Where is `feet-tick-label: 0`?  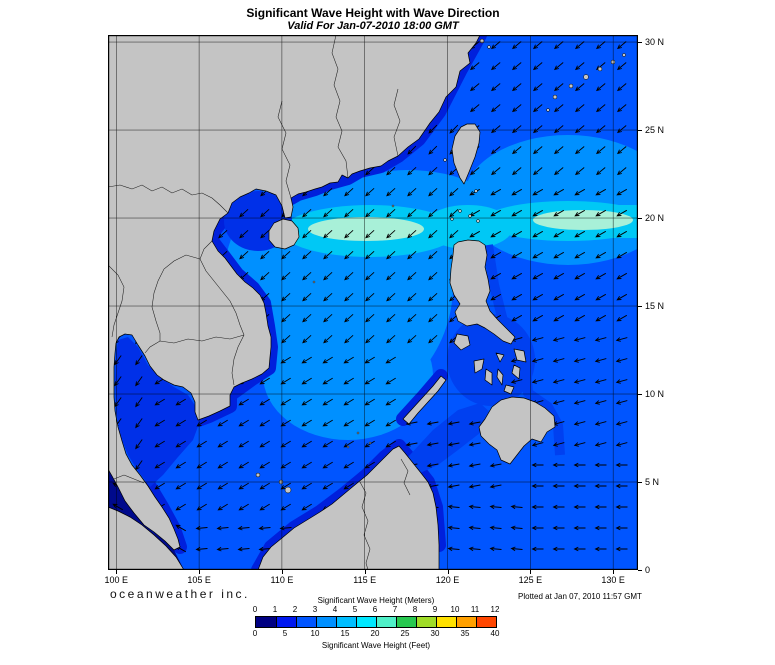
feet-tick-label: 0 is located at coordinates (255, 633).